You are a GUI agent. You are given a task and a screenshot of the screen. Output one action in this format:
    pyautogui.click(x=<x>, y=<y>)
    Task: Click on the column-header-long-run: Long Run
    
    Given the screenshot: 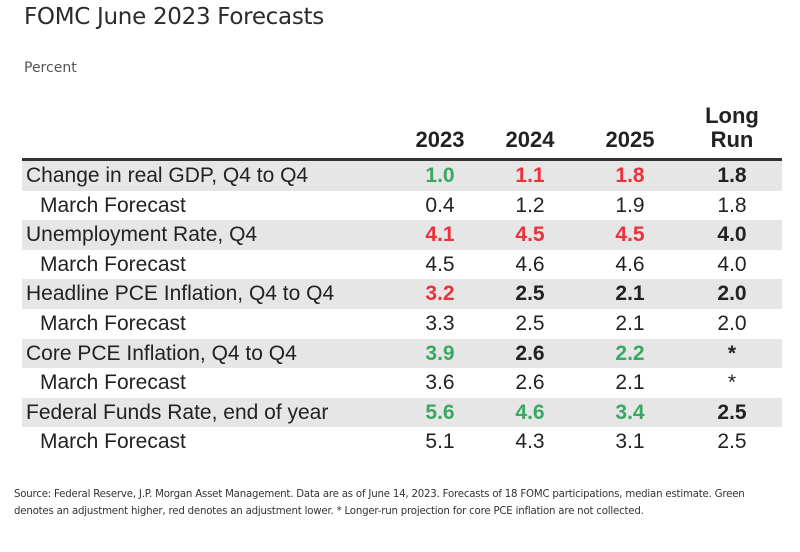 What is the action you would take?
    pyautogui.click(x=732, y=128)
    